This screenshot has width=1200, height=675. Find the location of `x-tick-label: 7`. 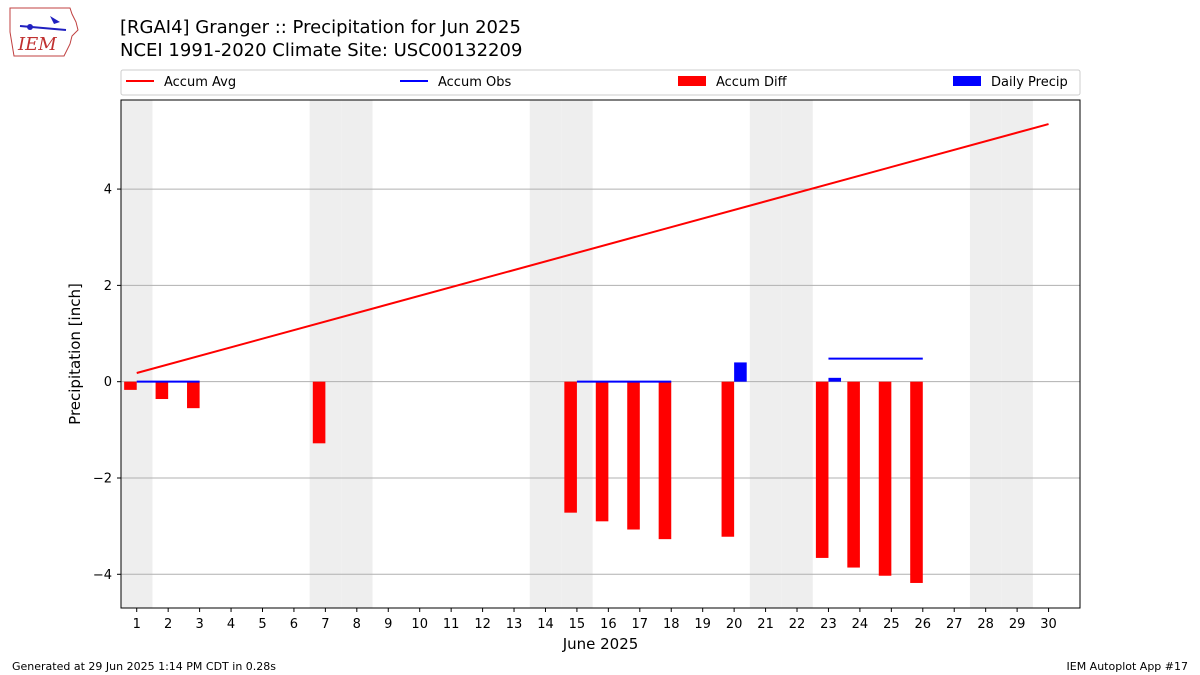

x-tick-label: 7 is located at coordinates (325, 624).